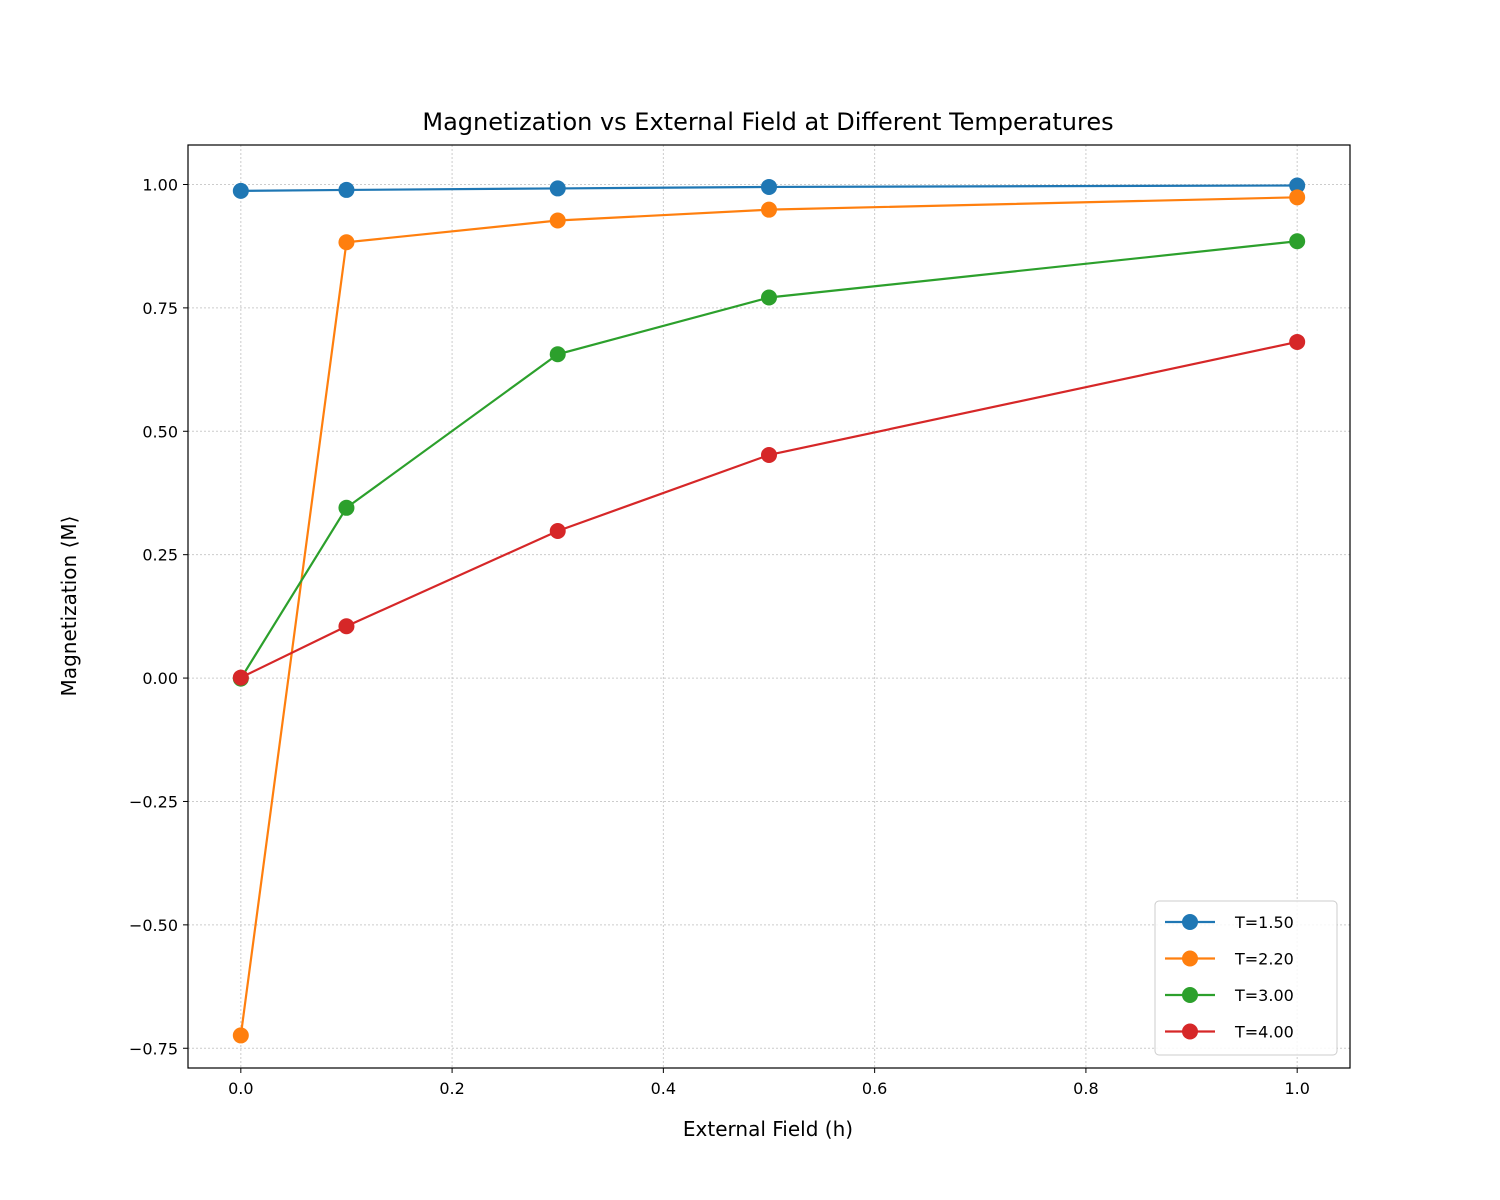 This screenshot has height=1200, width=1500. Describe the element at coordinates (160, 431) in the screenshot. I see `y-tick-label: 0.50` at that location.